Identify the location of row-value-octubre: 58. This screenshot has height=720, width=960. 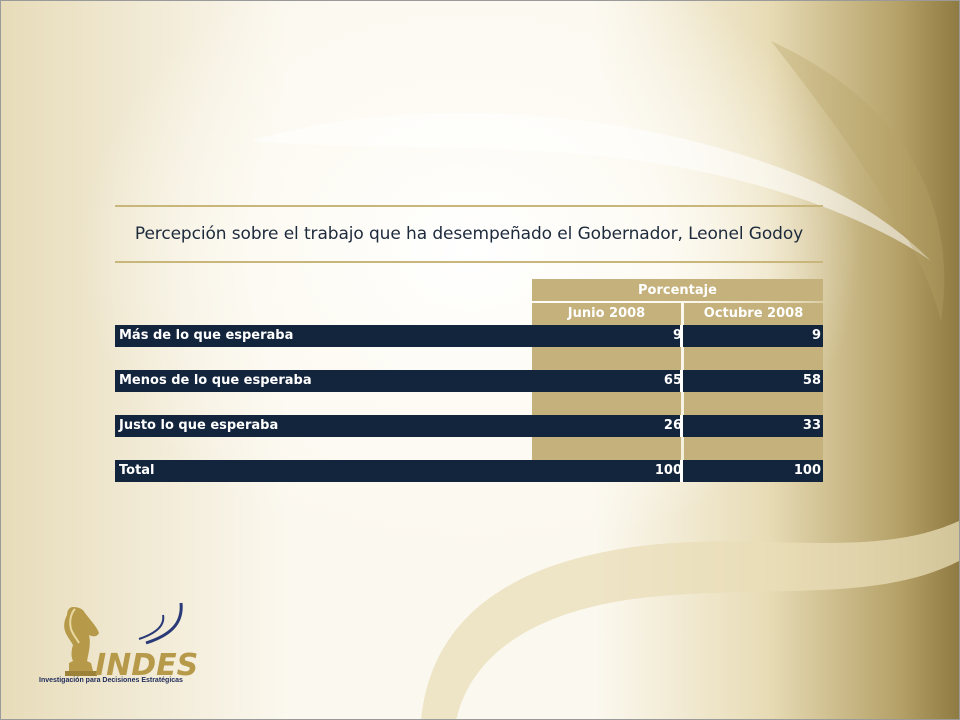
(811, 380).